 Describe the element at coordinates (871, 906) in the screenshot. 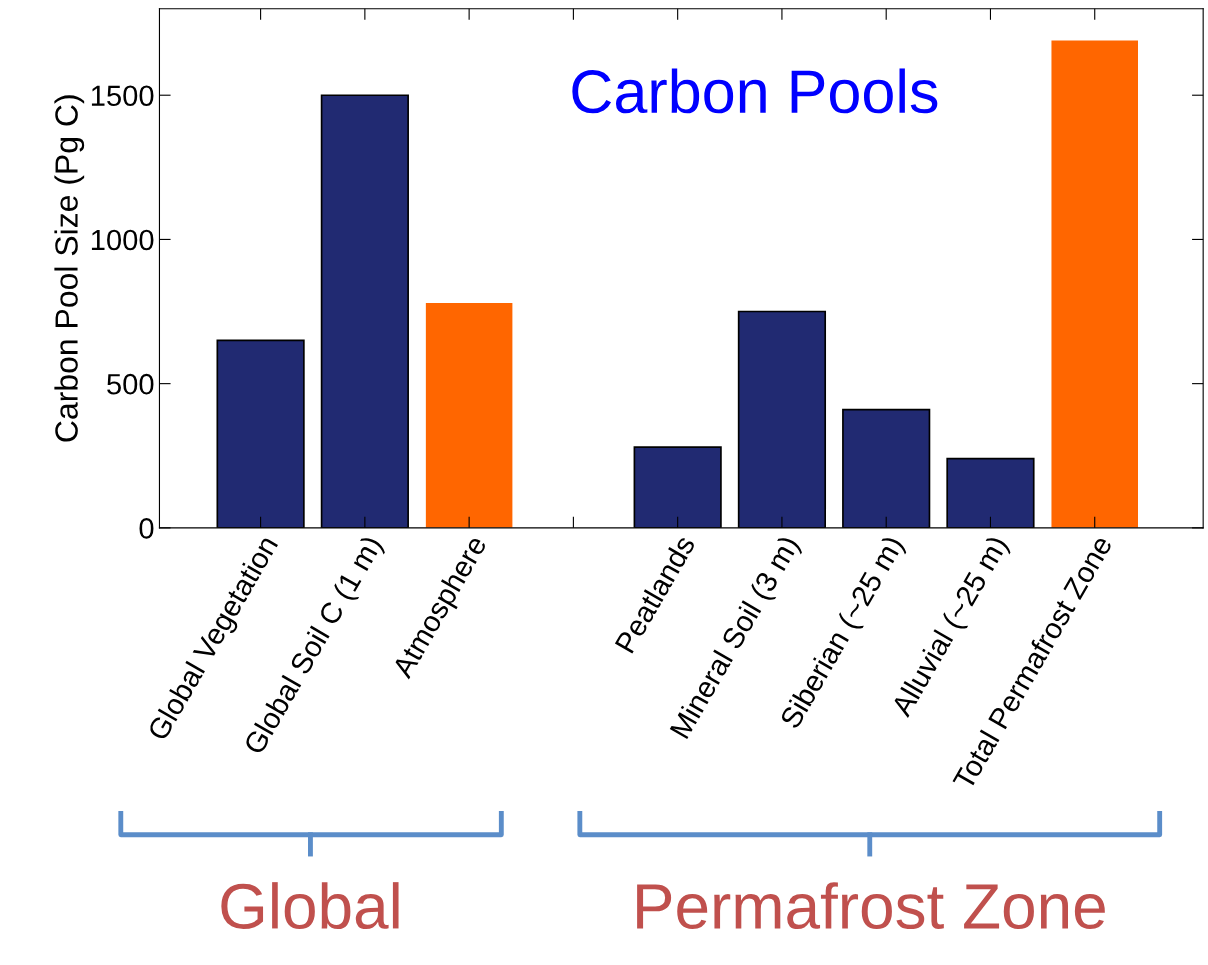

I see `text: Permafrost Zone` at that location.